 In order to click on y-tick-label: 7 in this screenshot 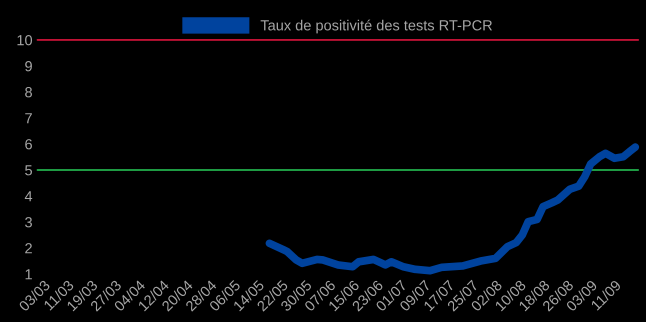, I will do `click(28, 118)`.